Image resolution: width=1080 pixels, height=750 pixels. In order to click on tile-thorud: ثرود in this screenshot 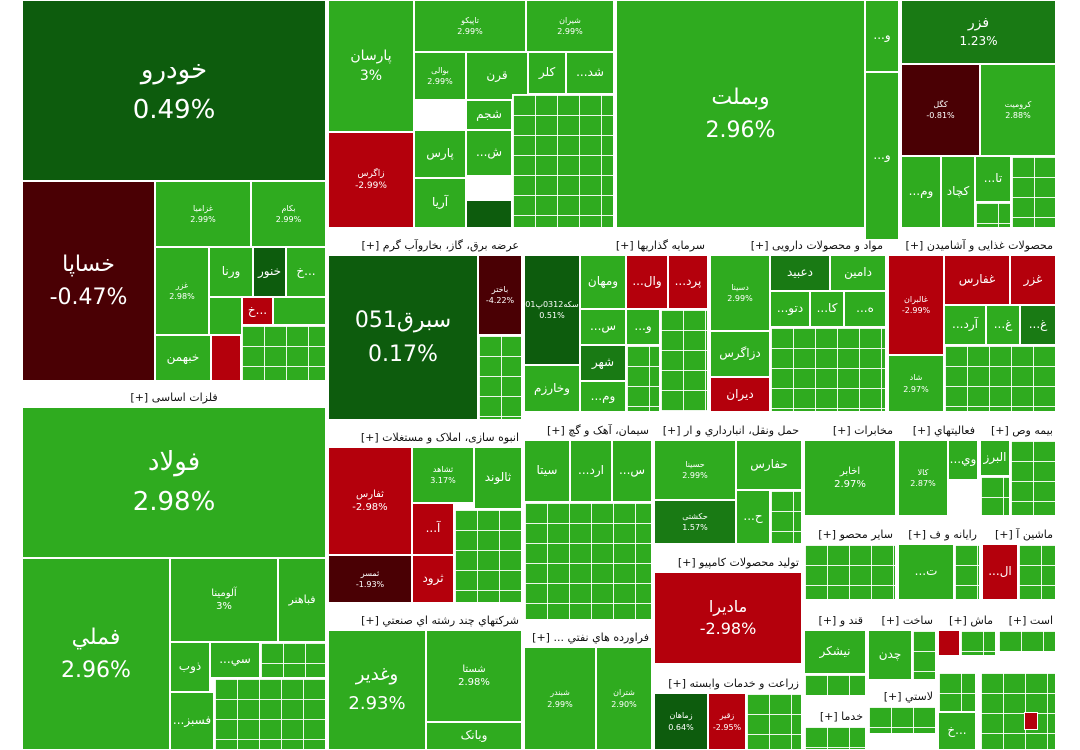, I will do `click(433, 579)`.